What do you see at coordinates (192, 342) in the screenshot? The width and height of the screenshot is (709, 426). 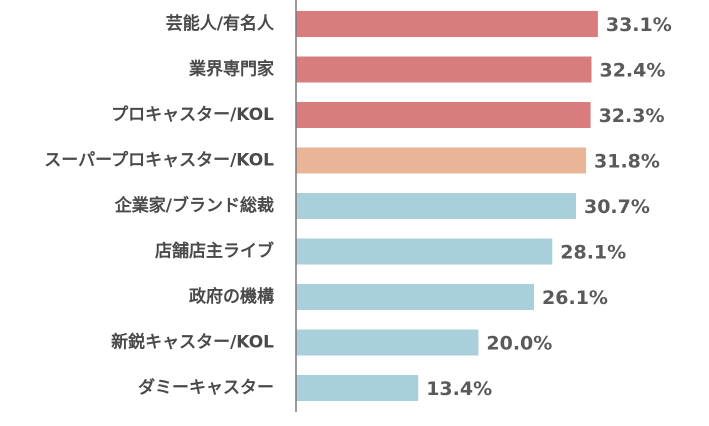 I see `category-label-8: 新鋭キャスター/KOL` at bounding box center [192, 342].